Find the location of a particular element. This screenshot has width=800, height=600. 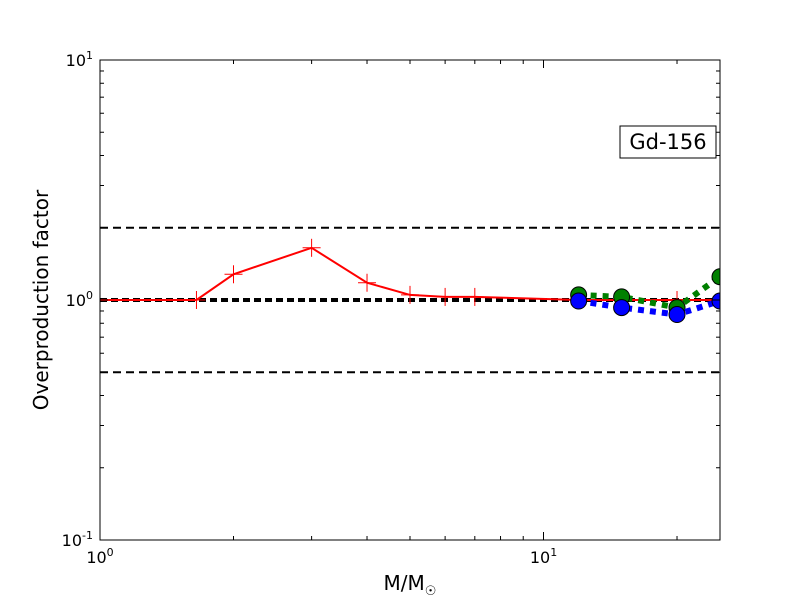

x-tick-label: 10¹ is located at coordinates (543, 556).